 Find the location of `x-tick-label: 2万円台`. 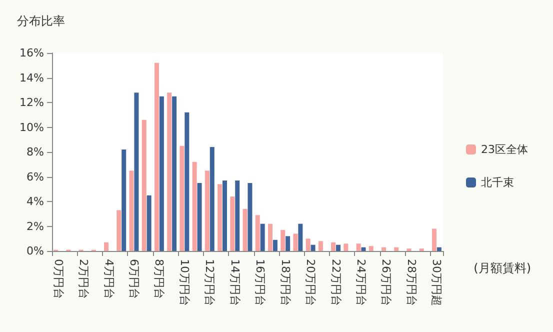

x-tick-label: 2万円台 is located at coordinates (83, 279).